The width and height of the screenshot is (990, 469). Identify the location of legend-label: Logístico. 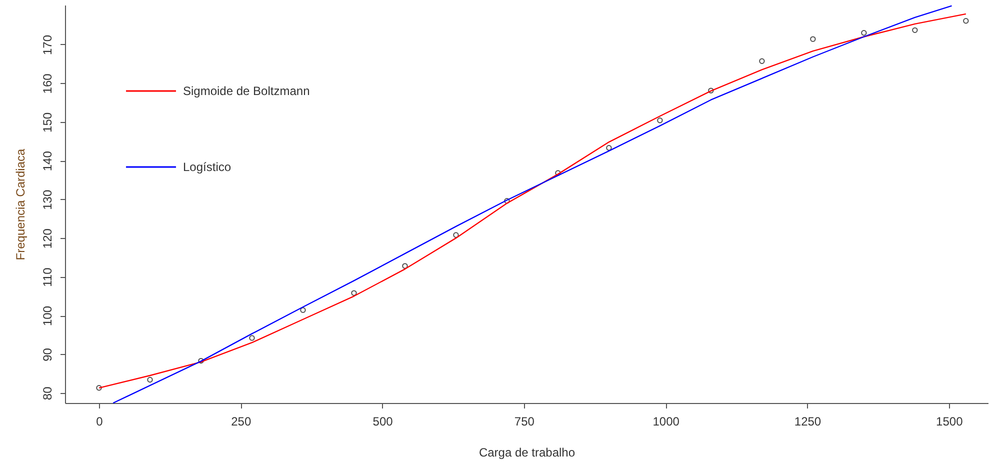
(207, 167).